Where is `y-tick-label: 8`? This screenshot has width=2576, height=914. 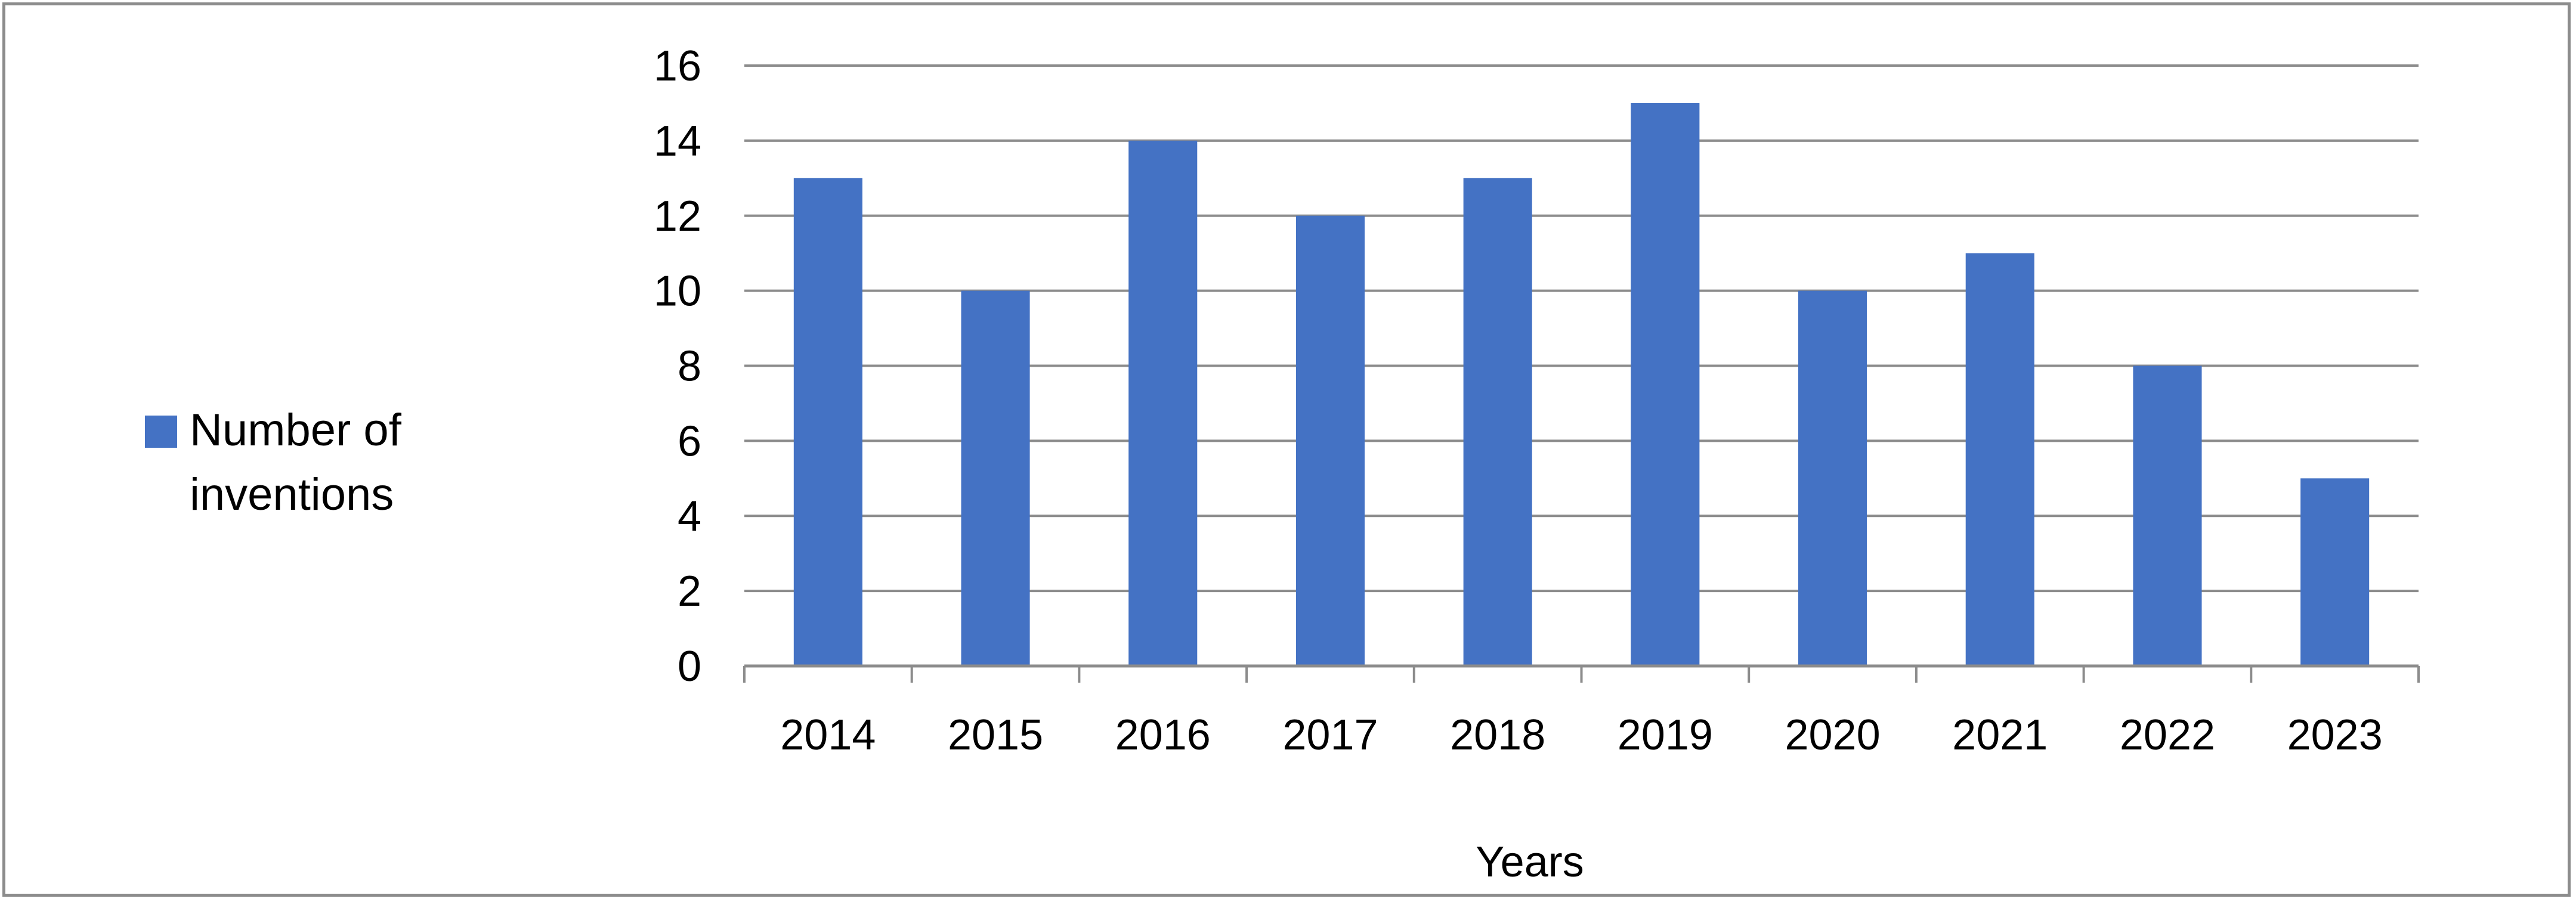 y-tick-label: 8 is located at coordinates (689, 367).